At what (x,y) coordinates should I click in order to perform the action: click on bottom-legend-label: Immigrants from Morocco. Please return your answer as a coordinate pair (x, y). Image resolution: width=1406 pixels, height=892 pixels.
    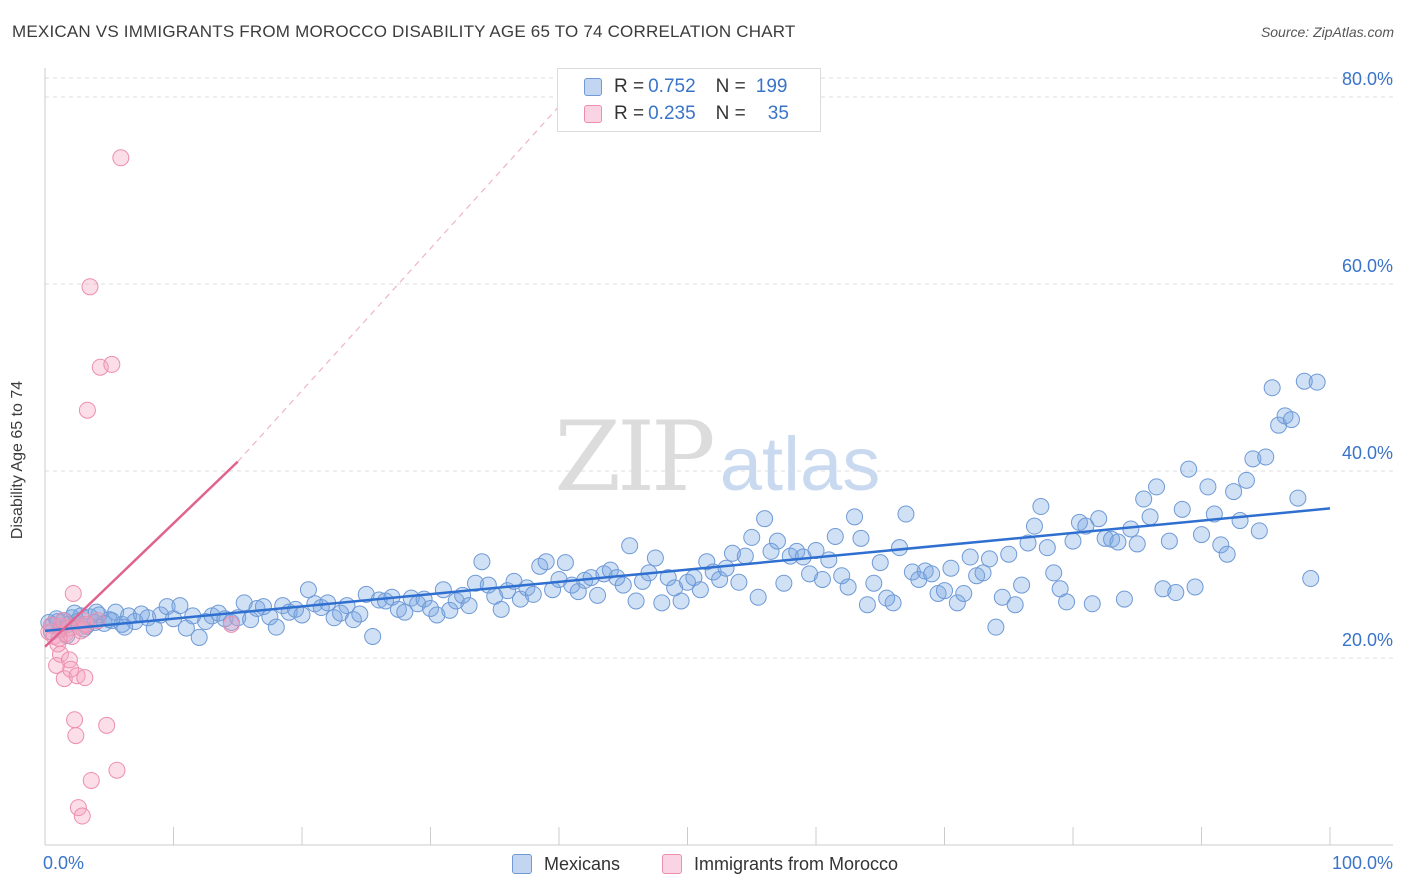
    Looking at the image, I should click on (796, 863).